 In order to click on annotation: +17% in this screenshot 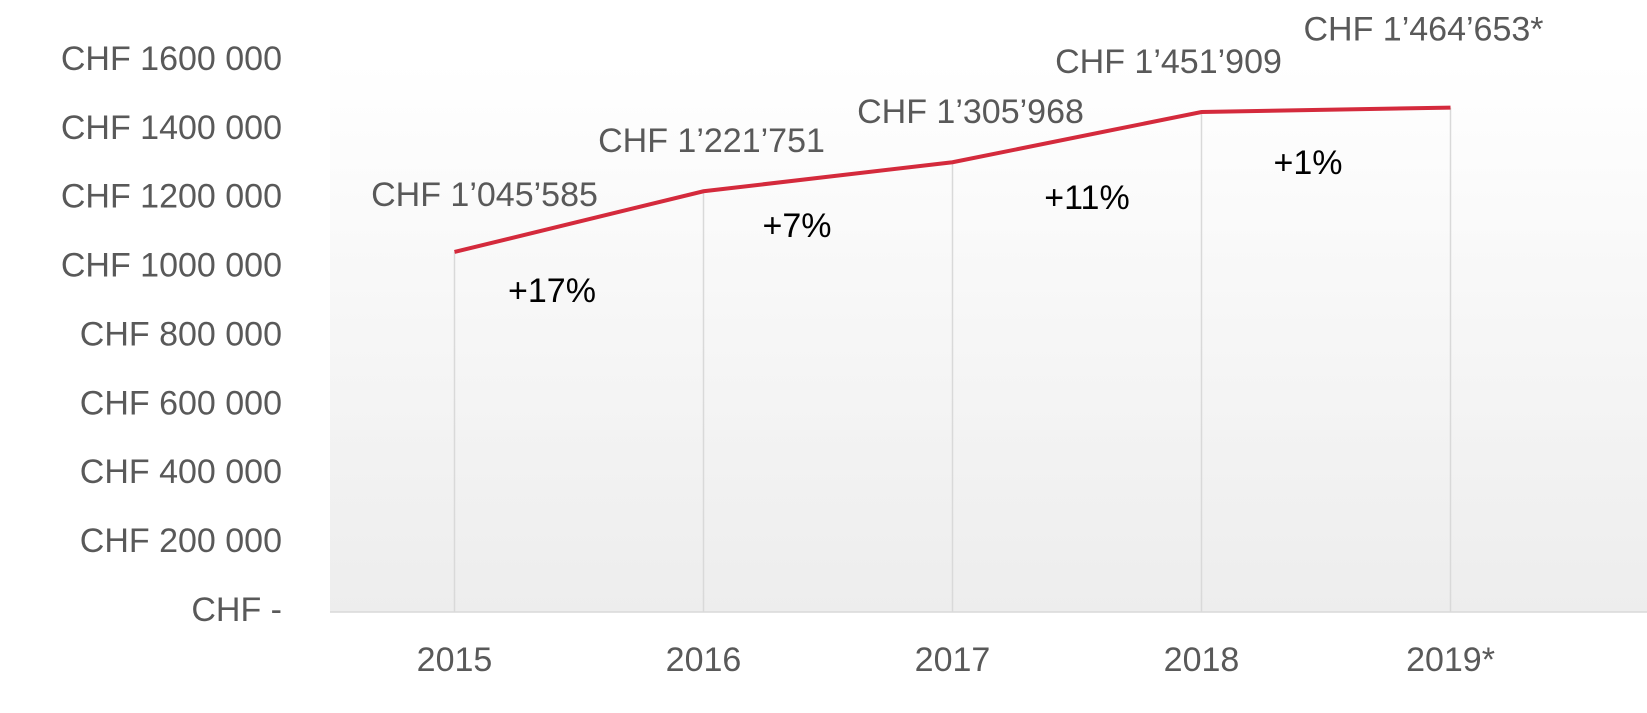, I will do `click(552, 291)`.